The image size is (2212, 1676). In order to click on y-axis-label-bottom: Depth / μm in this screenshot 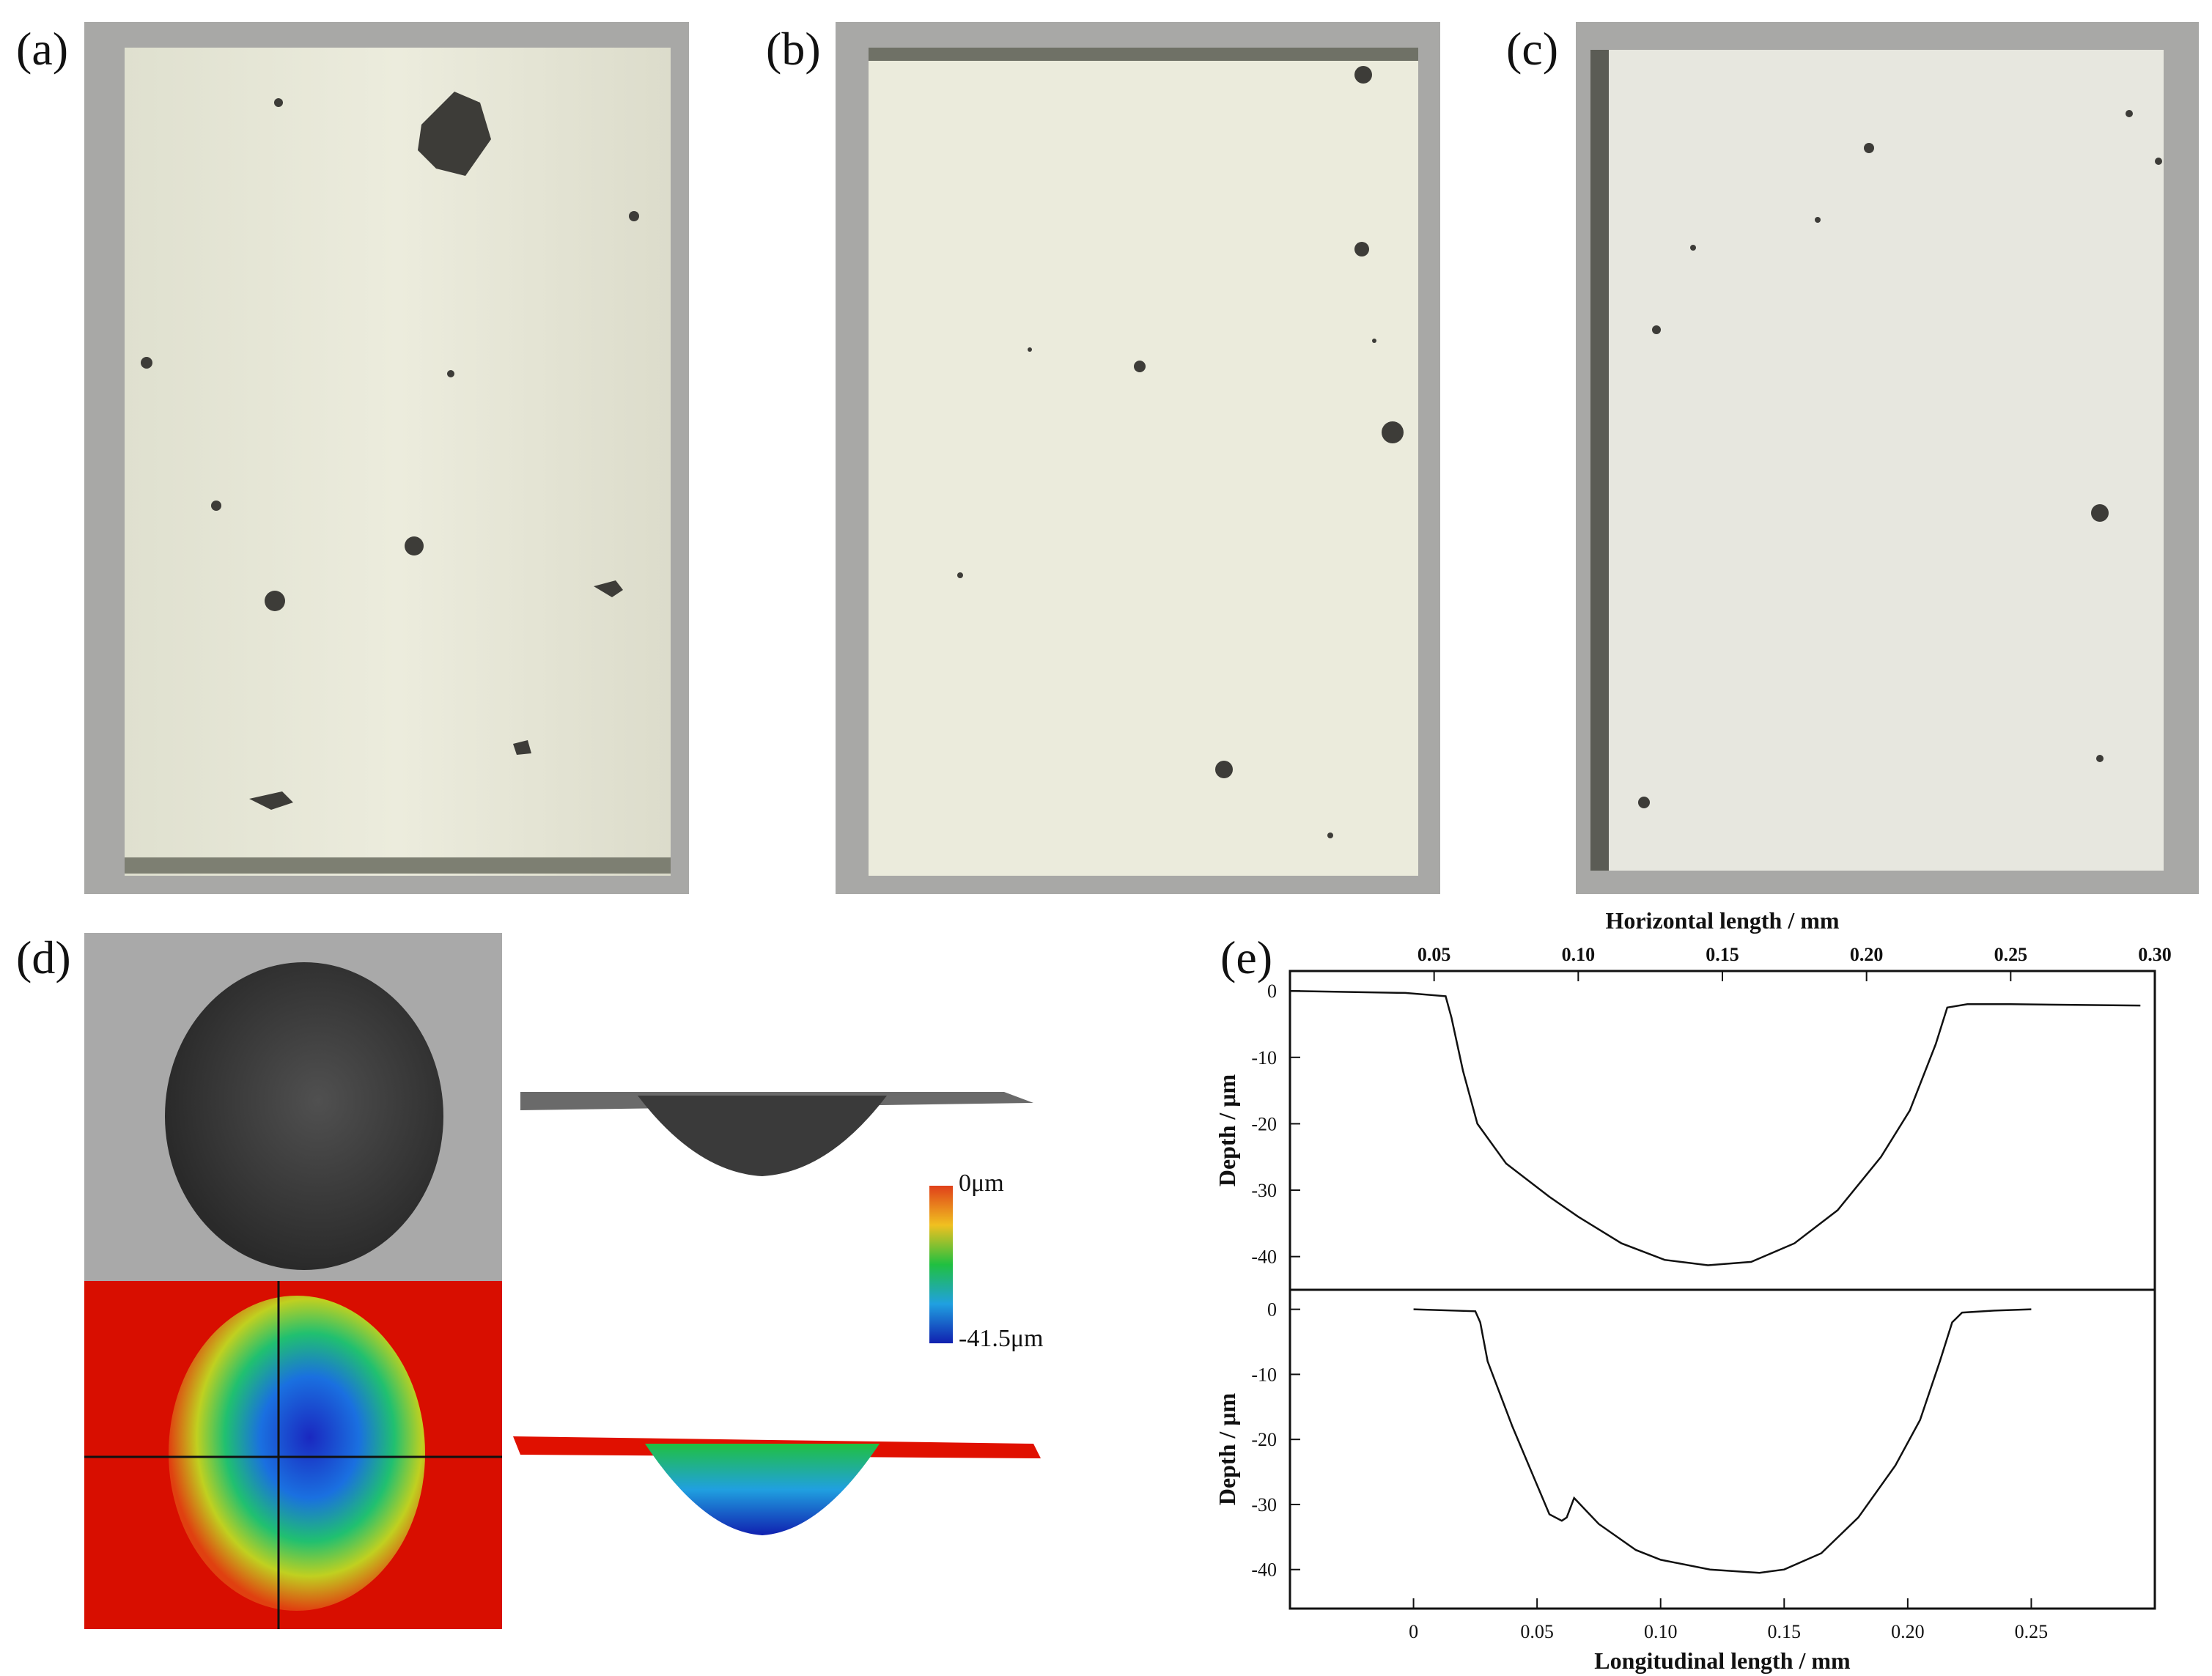, I will do `click(1227, 1449)`.